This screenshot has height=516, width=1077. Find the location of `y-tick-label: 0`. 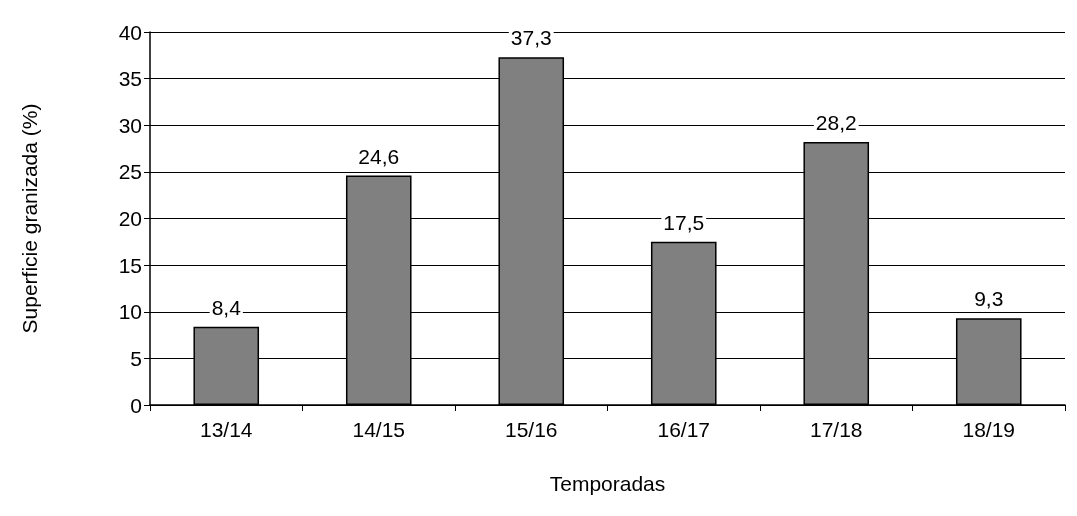

y-tick-label: 0 is located at coordinates (136, 405).